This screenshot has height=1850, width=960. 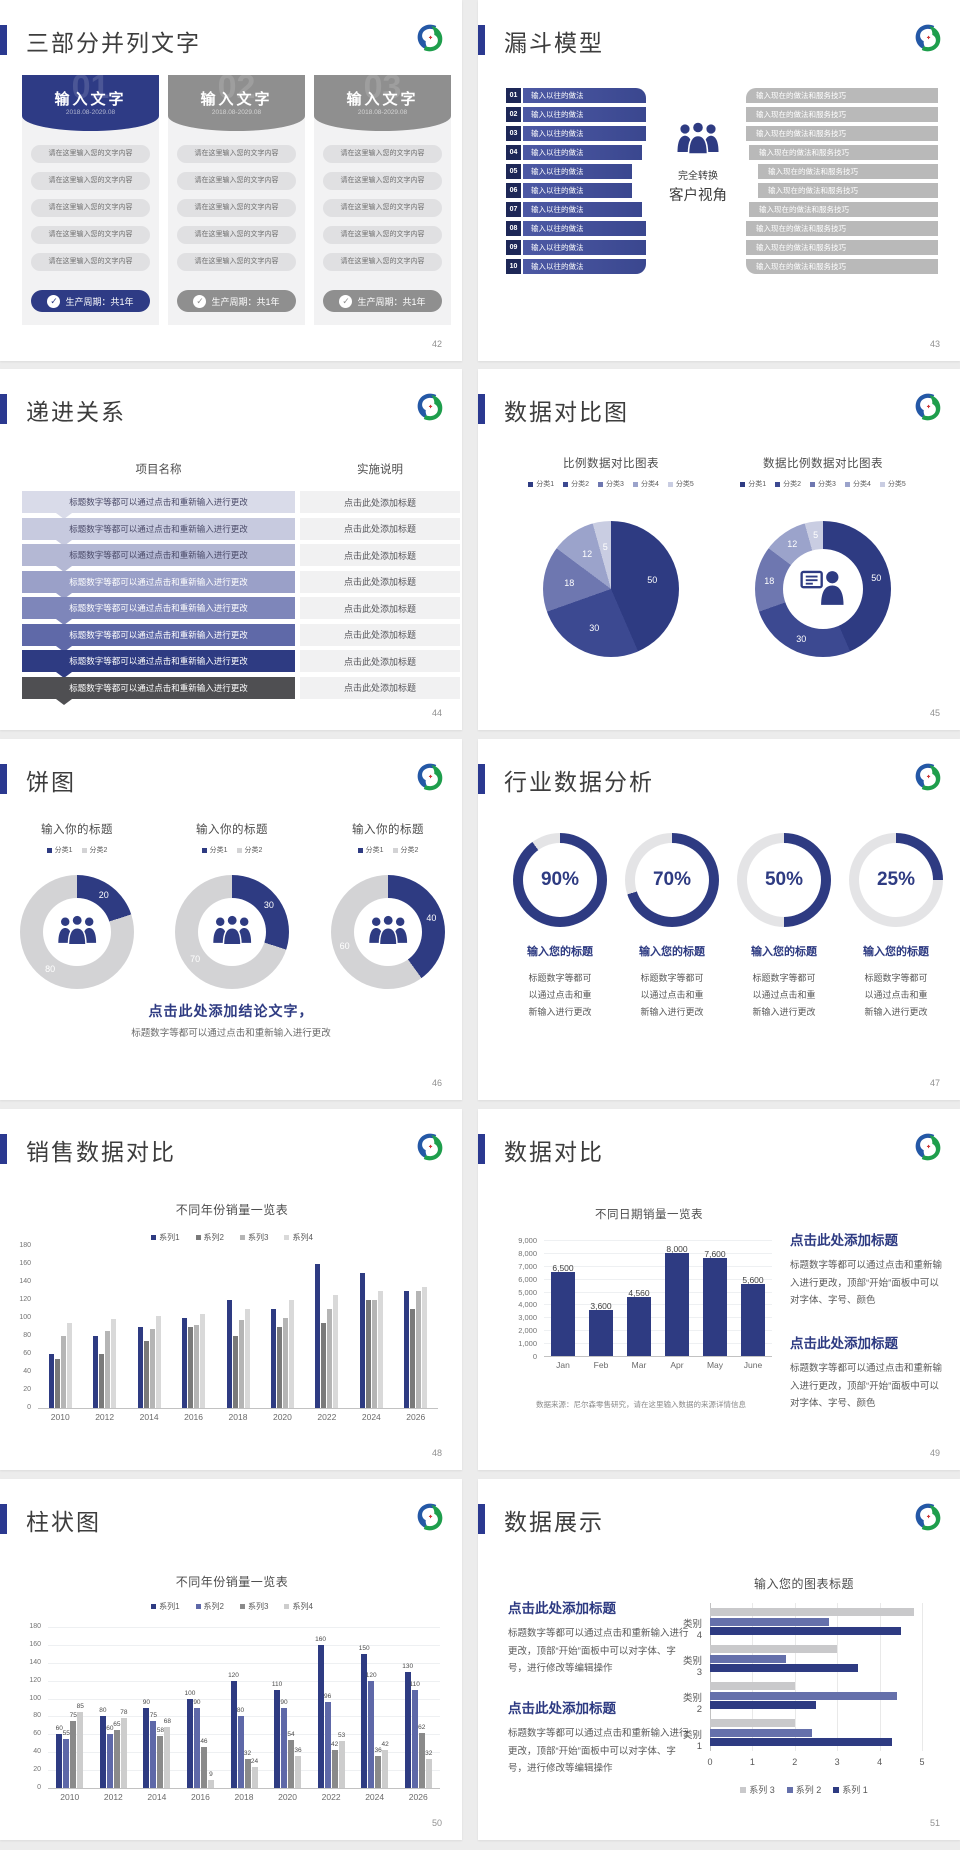 What do you see at coordinates (298, 1237) in the screenshot?
I see `legend-item: 系列4` at bounding box center [298, 1237].